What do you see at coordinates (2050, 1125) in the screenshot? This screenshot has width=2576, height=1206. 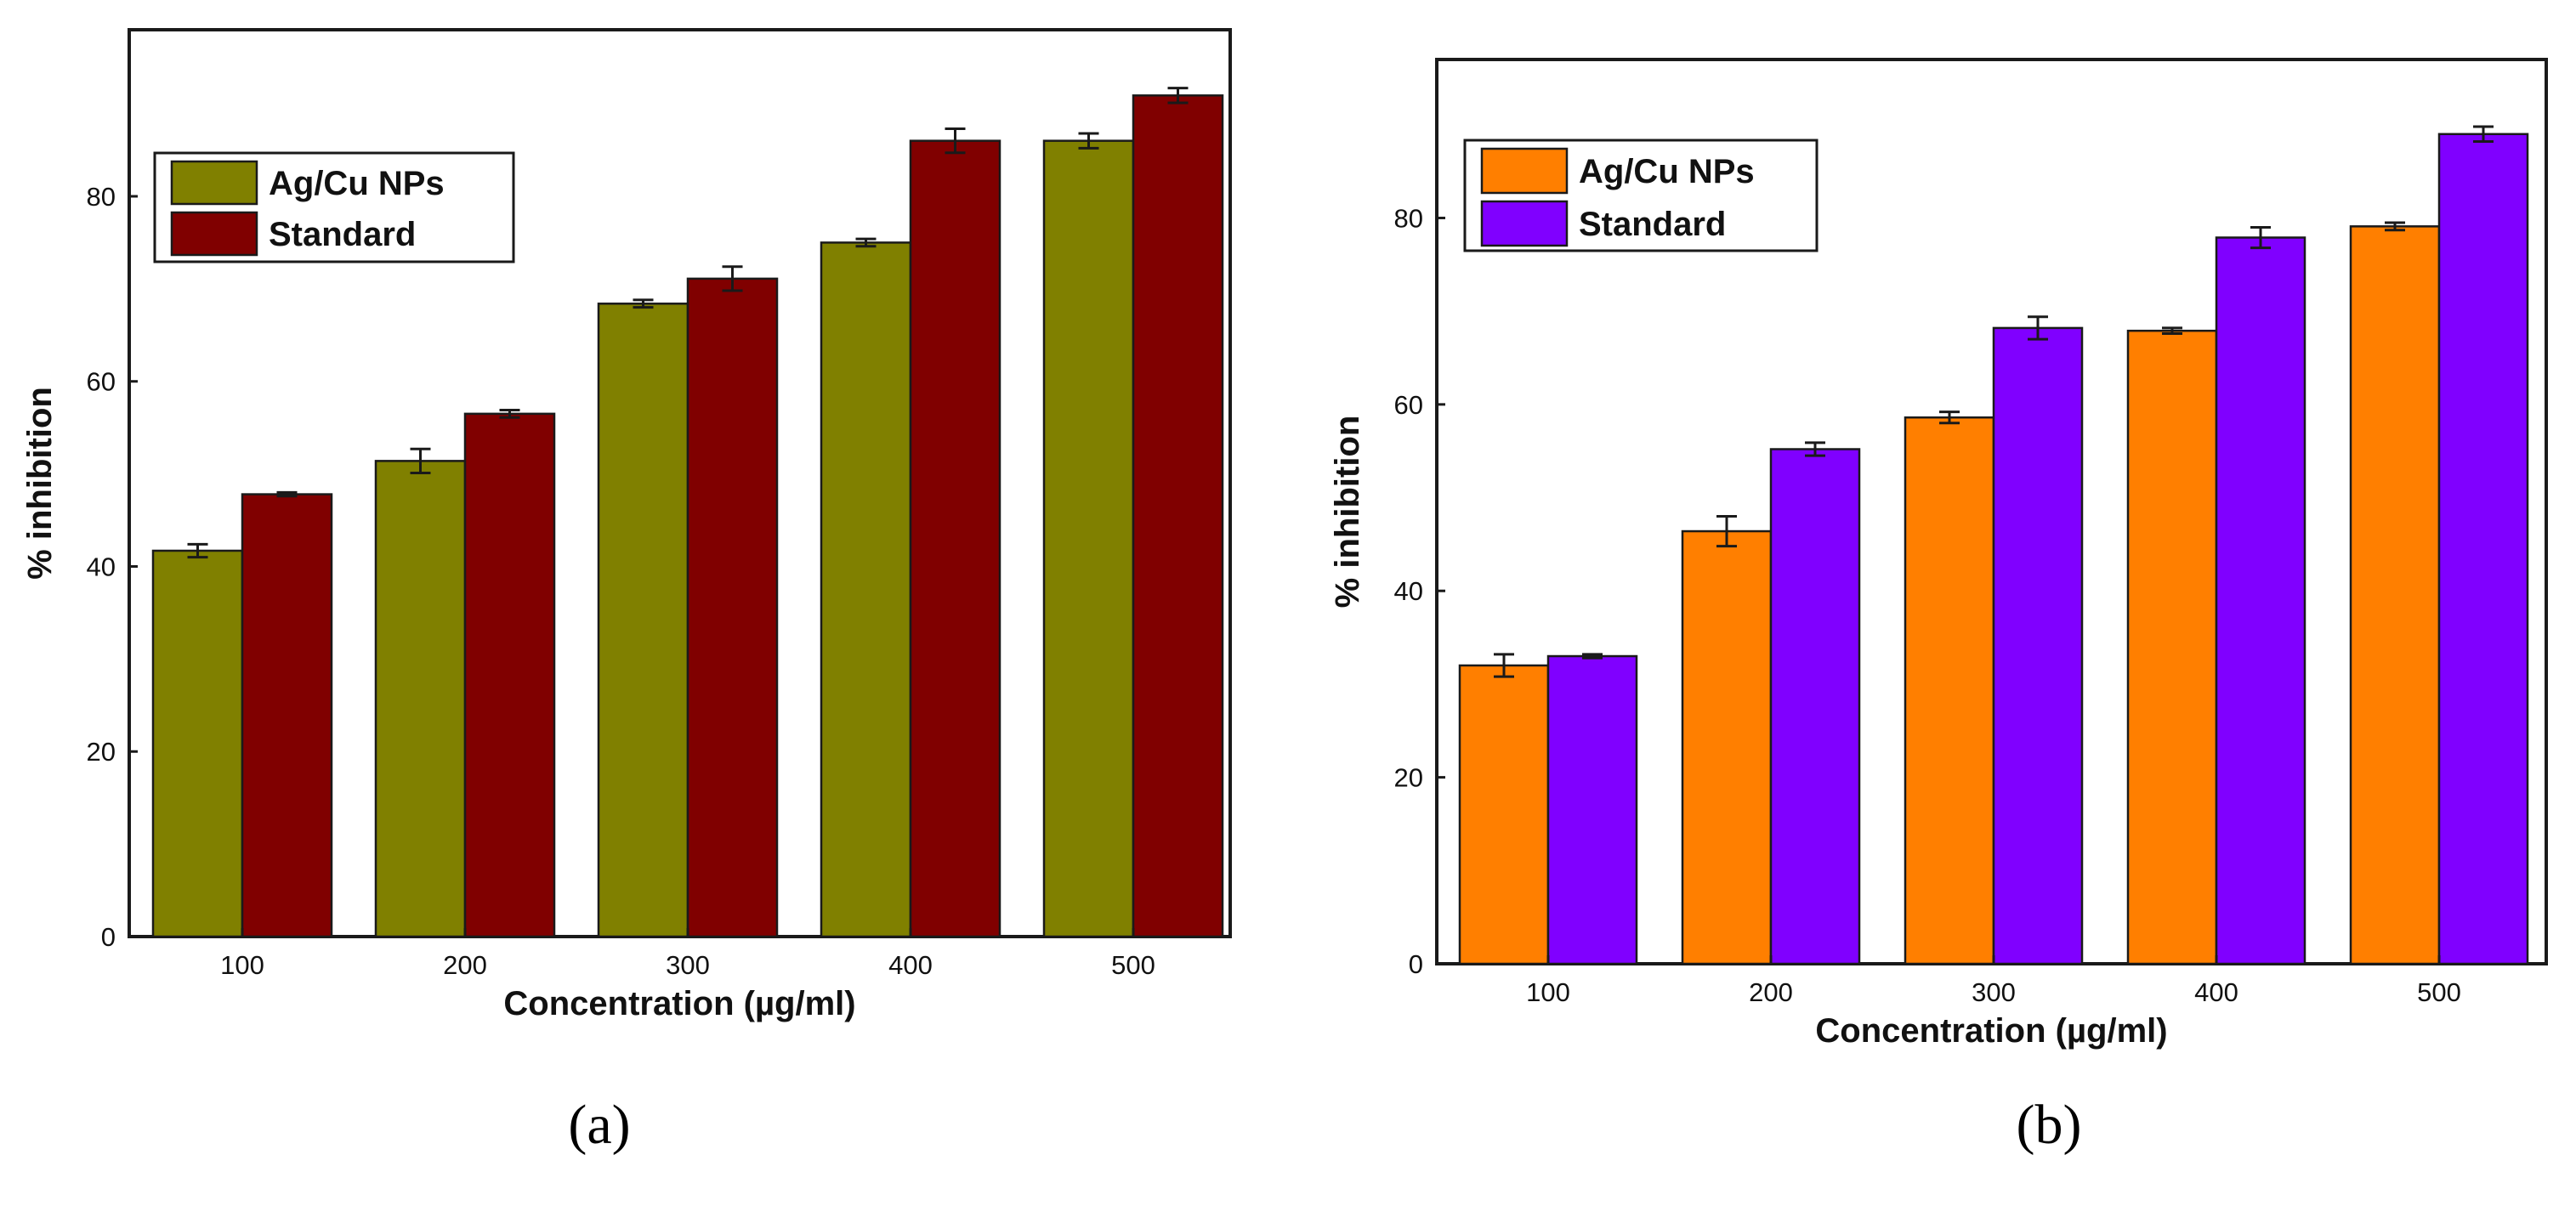 I see `panel-caption: (b)` at bounding box center [2050, 1125].